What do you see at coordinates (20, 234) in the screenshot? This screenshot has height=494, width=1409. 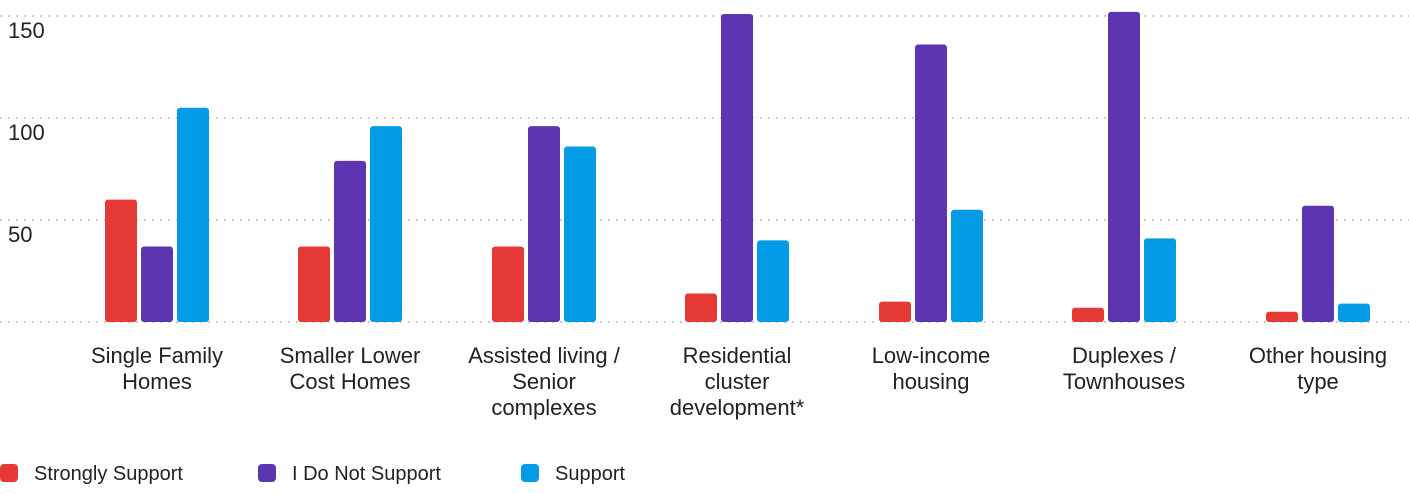 I see `y-tick-label: 50` at bounding box center [20, 234].